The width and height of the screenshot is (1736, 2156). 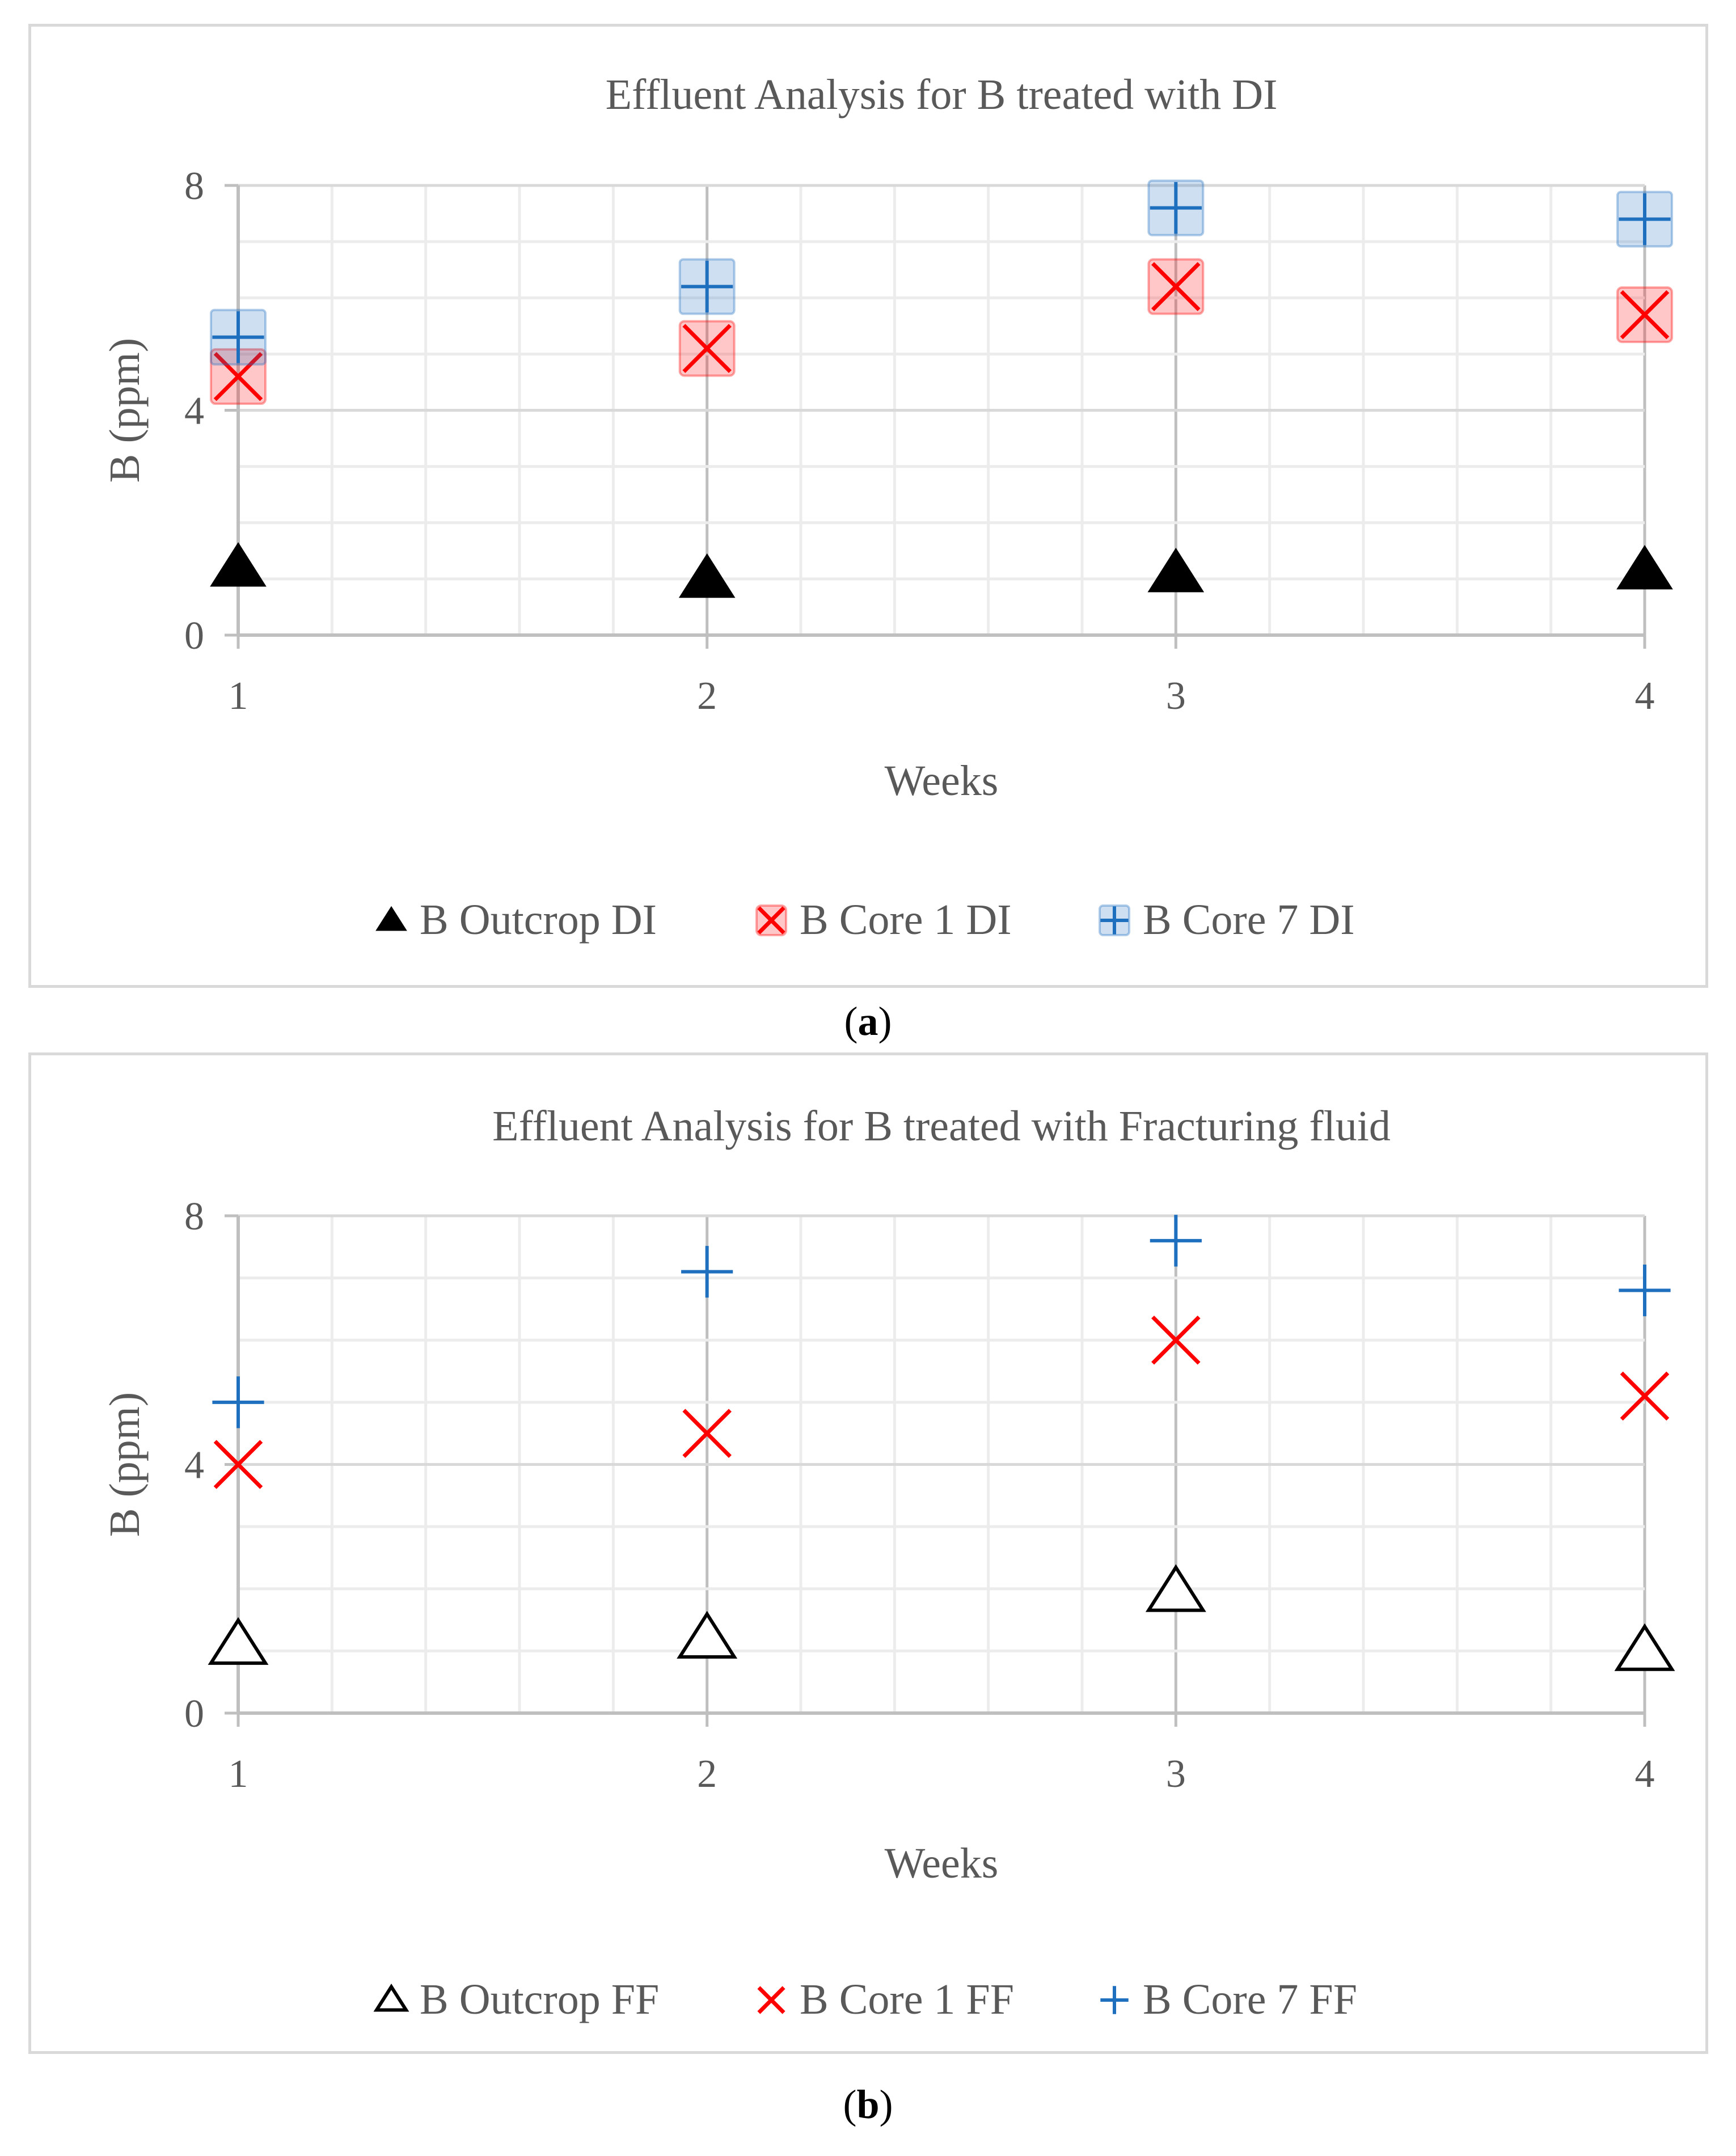 I want to click on chart-b-legend-item: B Outcrop FF, so click(x=516, y=1999).